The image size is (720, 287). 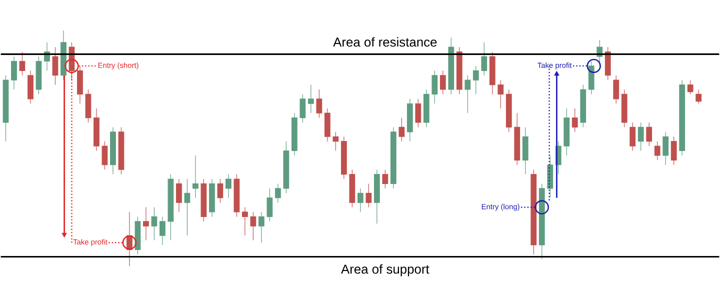 What do you see at coordinates (385, 270) in the screenshot?
I see `ref-line-label: Area of support` at bounding box center [385, 270].